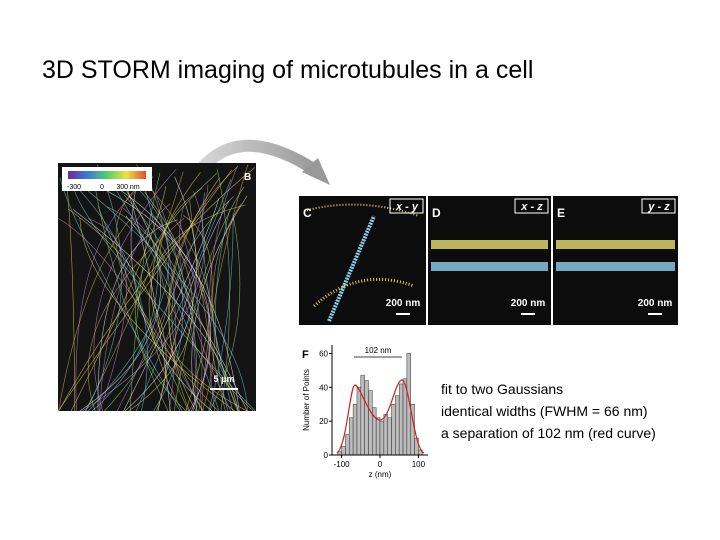 This screenshot has width=720, height=540. Describe the element at coordinates (378, 350) in the screenshot. I see `annotation: 102 nm` at that location.